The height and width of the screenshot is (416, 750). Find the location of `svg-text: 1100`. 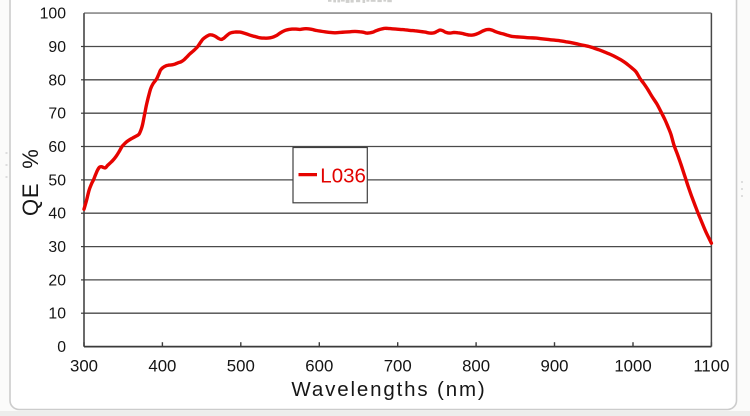

svg-text: 1100 is located at coordinates (711, 366).